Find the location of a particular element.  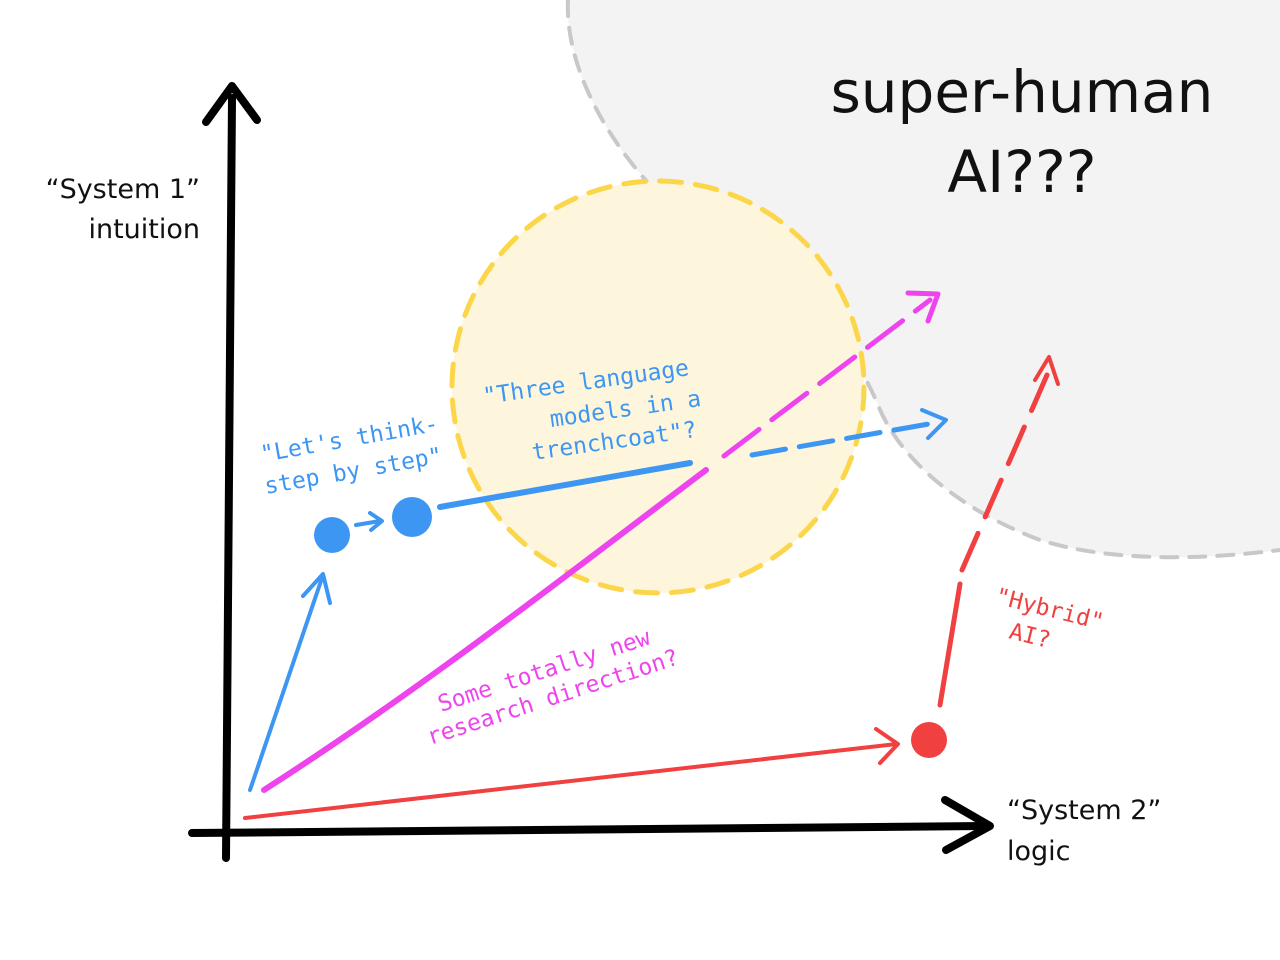

red-label-line2: AI? is located at coordinates (1030, 636).